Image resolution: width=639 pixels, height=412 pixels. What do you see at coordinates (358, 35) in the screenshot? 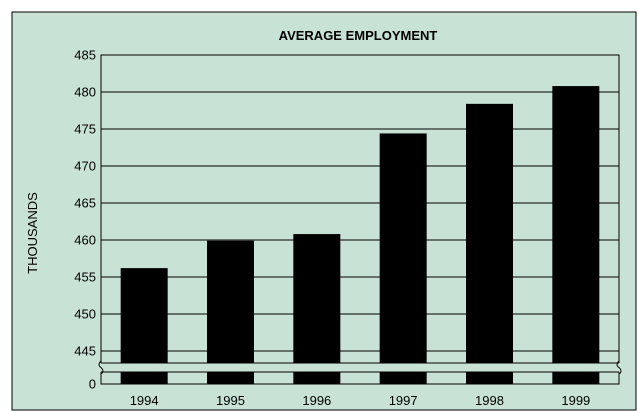
I see `chart-title: AVERAGE EMPLOYMENT` at bounding box center [358, 35].